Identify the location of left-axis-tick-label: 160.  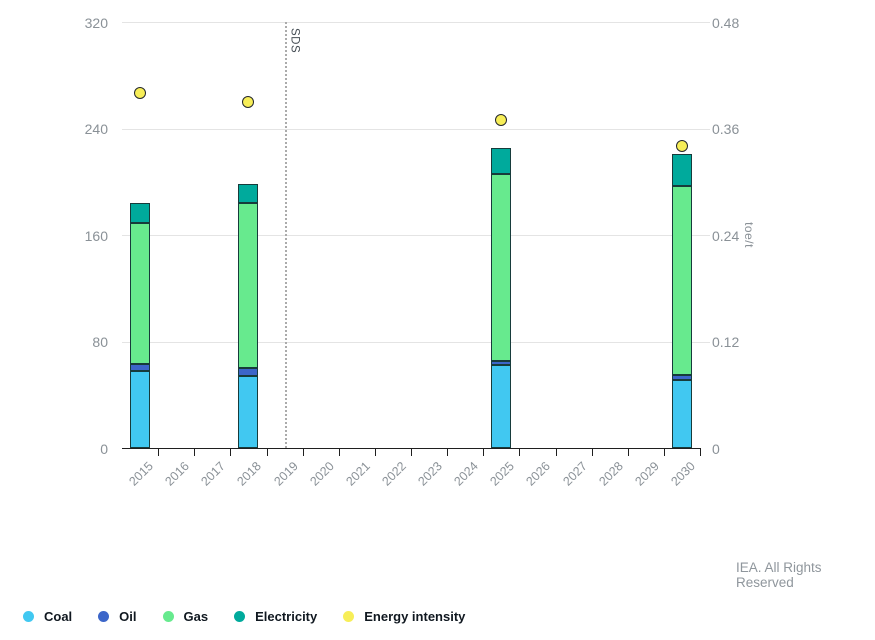
(96, 235).